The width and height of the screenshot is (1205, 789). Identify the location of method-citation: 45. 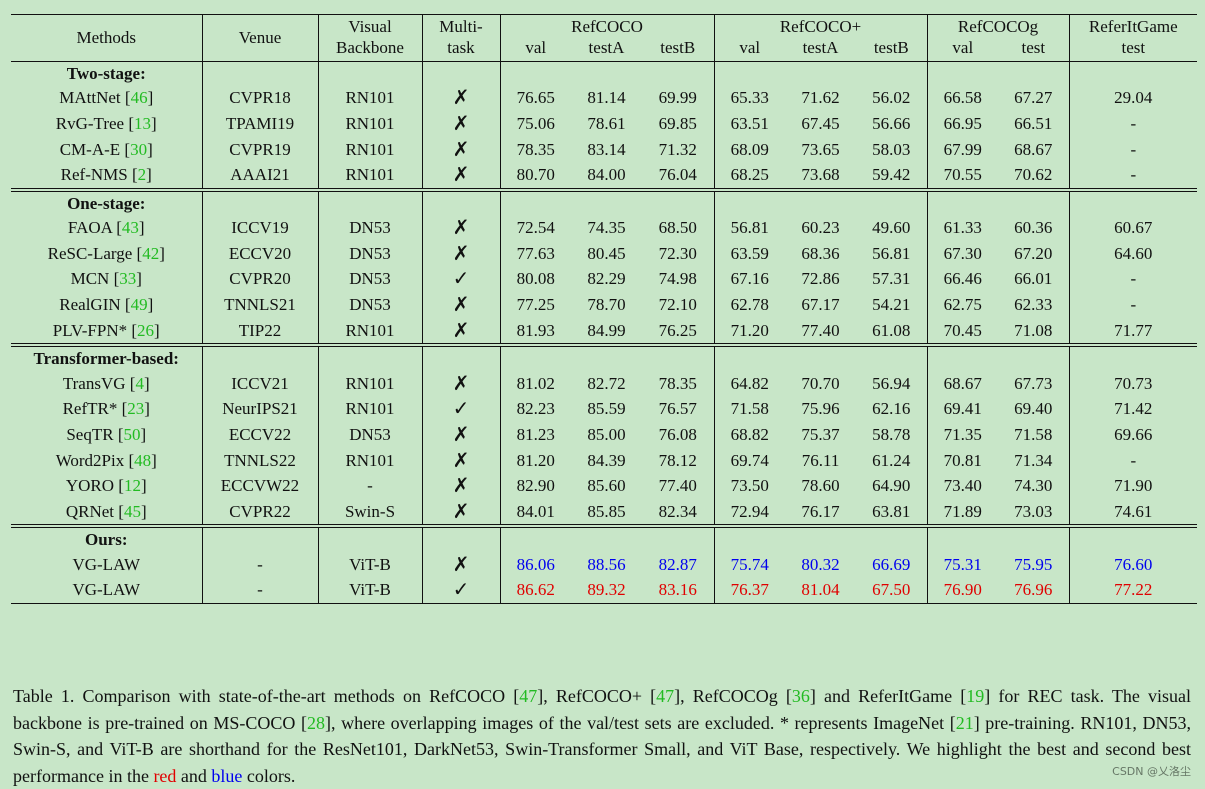
(132, 511).